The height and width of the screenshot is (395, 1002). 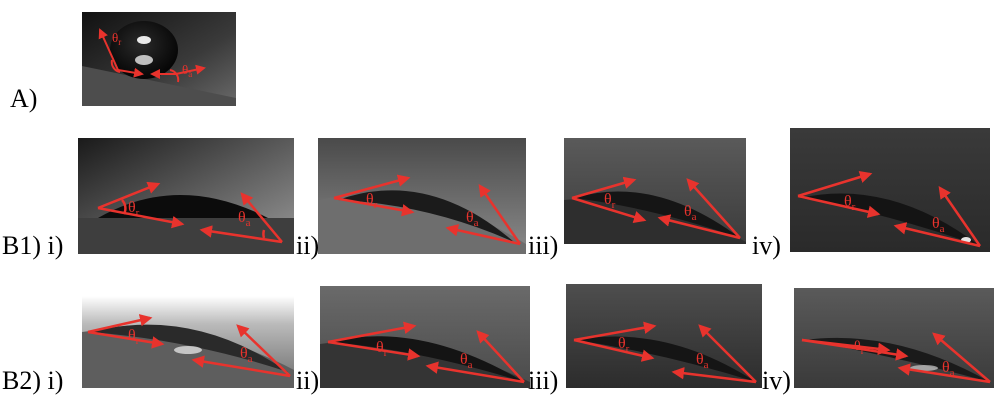 I want to click on label-b2-iii: iii), so click(x=543, y=380).